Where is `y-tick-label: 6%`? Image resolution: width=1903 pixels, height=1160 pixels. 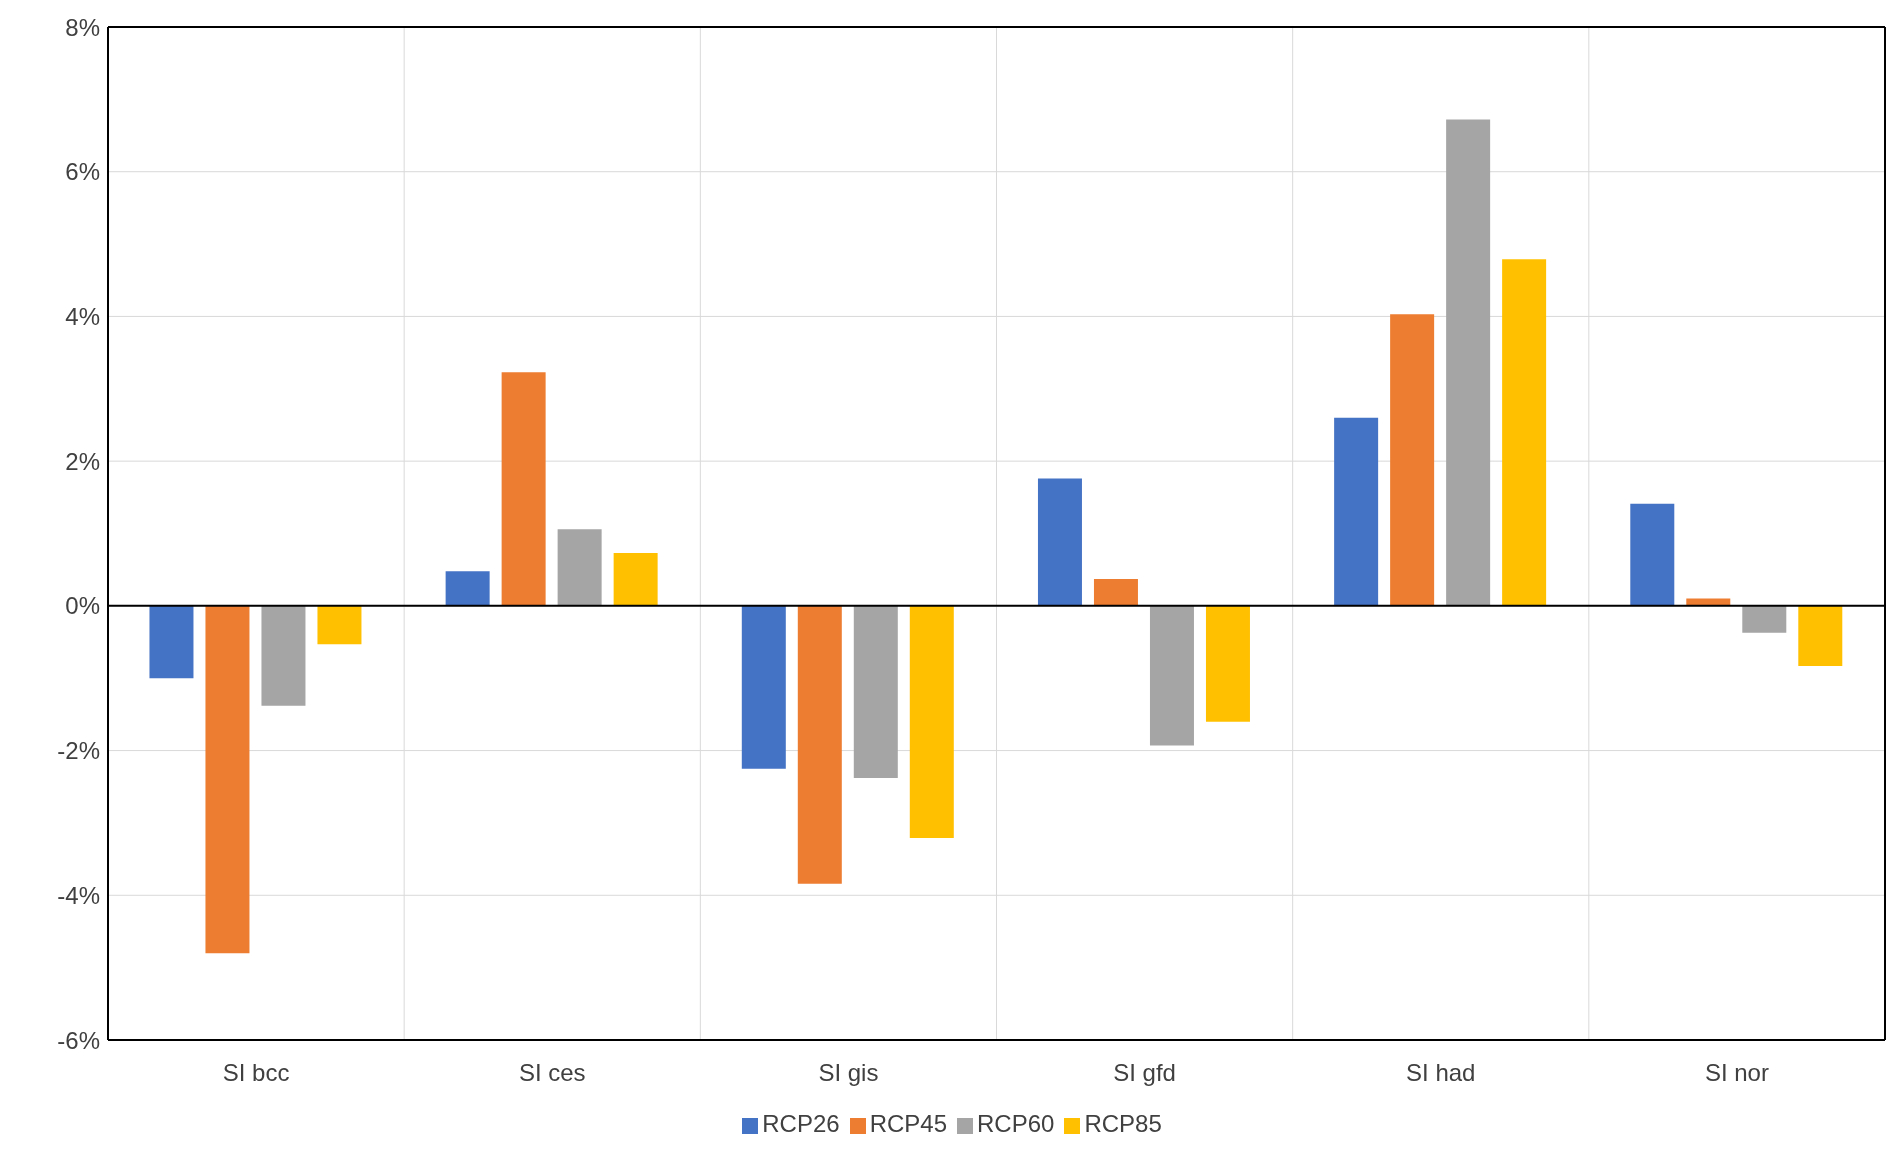
y-tick-label: 6% is located at coordinates (82, 172).